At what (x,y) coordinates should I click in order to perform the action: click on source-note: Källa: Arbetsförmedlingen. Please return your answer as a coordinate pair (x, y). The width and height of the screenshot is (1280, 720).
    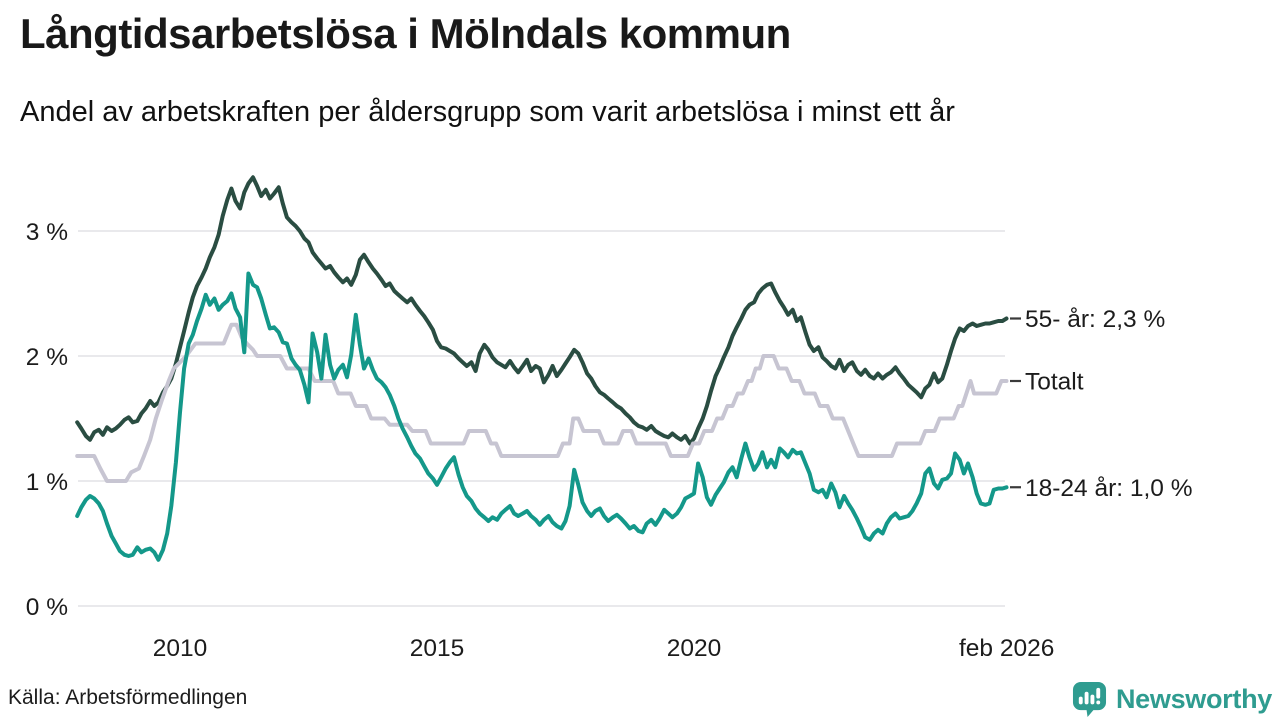
    Looking at the image, I should click on (128, 697).